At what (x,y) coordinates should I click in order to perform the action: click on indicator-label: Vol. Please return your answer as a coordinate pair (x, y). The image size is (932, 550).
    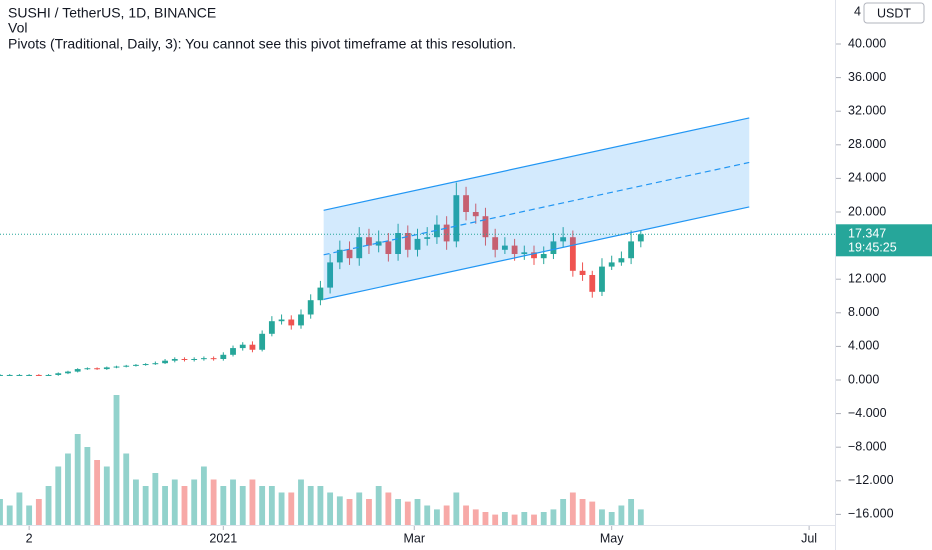
    Looking at the image, I should click on (17, 28).